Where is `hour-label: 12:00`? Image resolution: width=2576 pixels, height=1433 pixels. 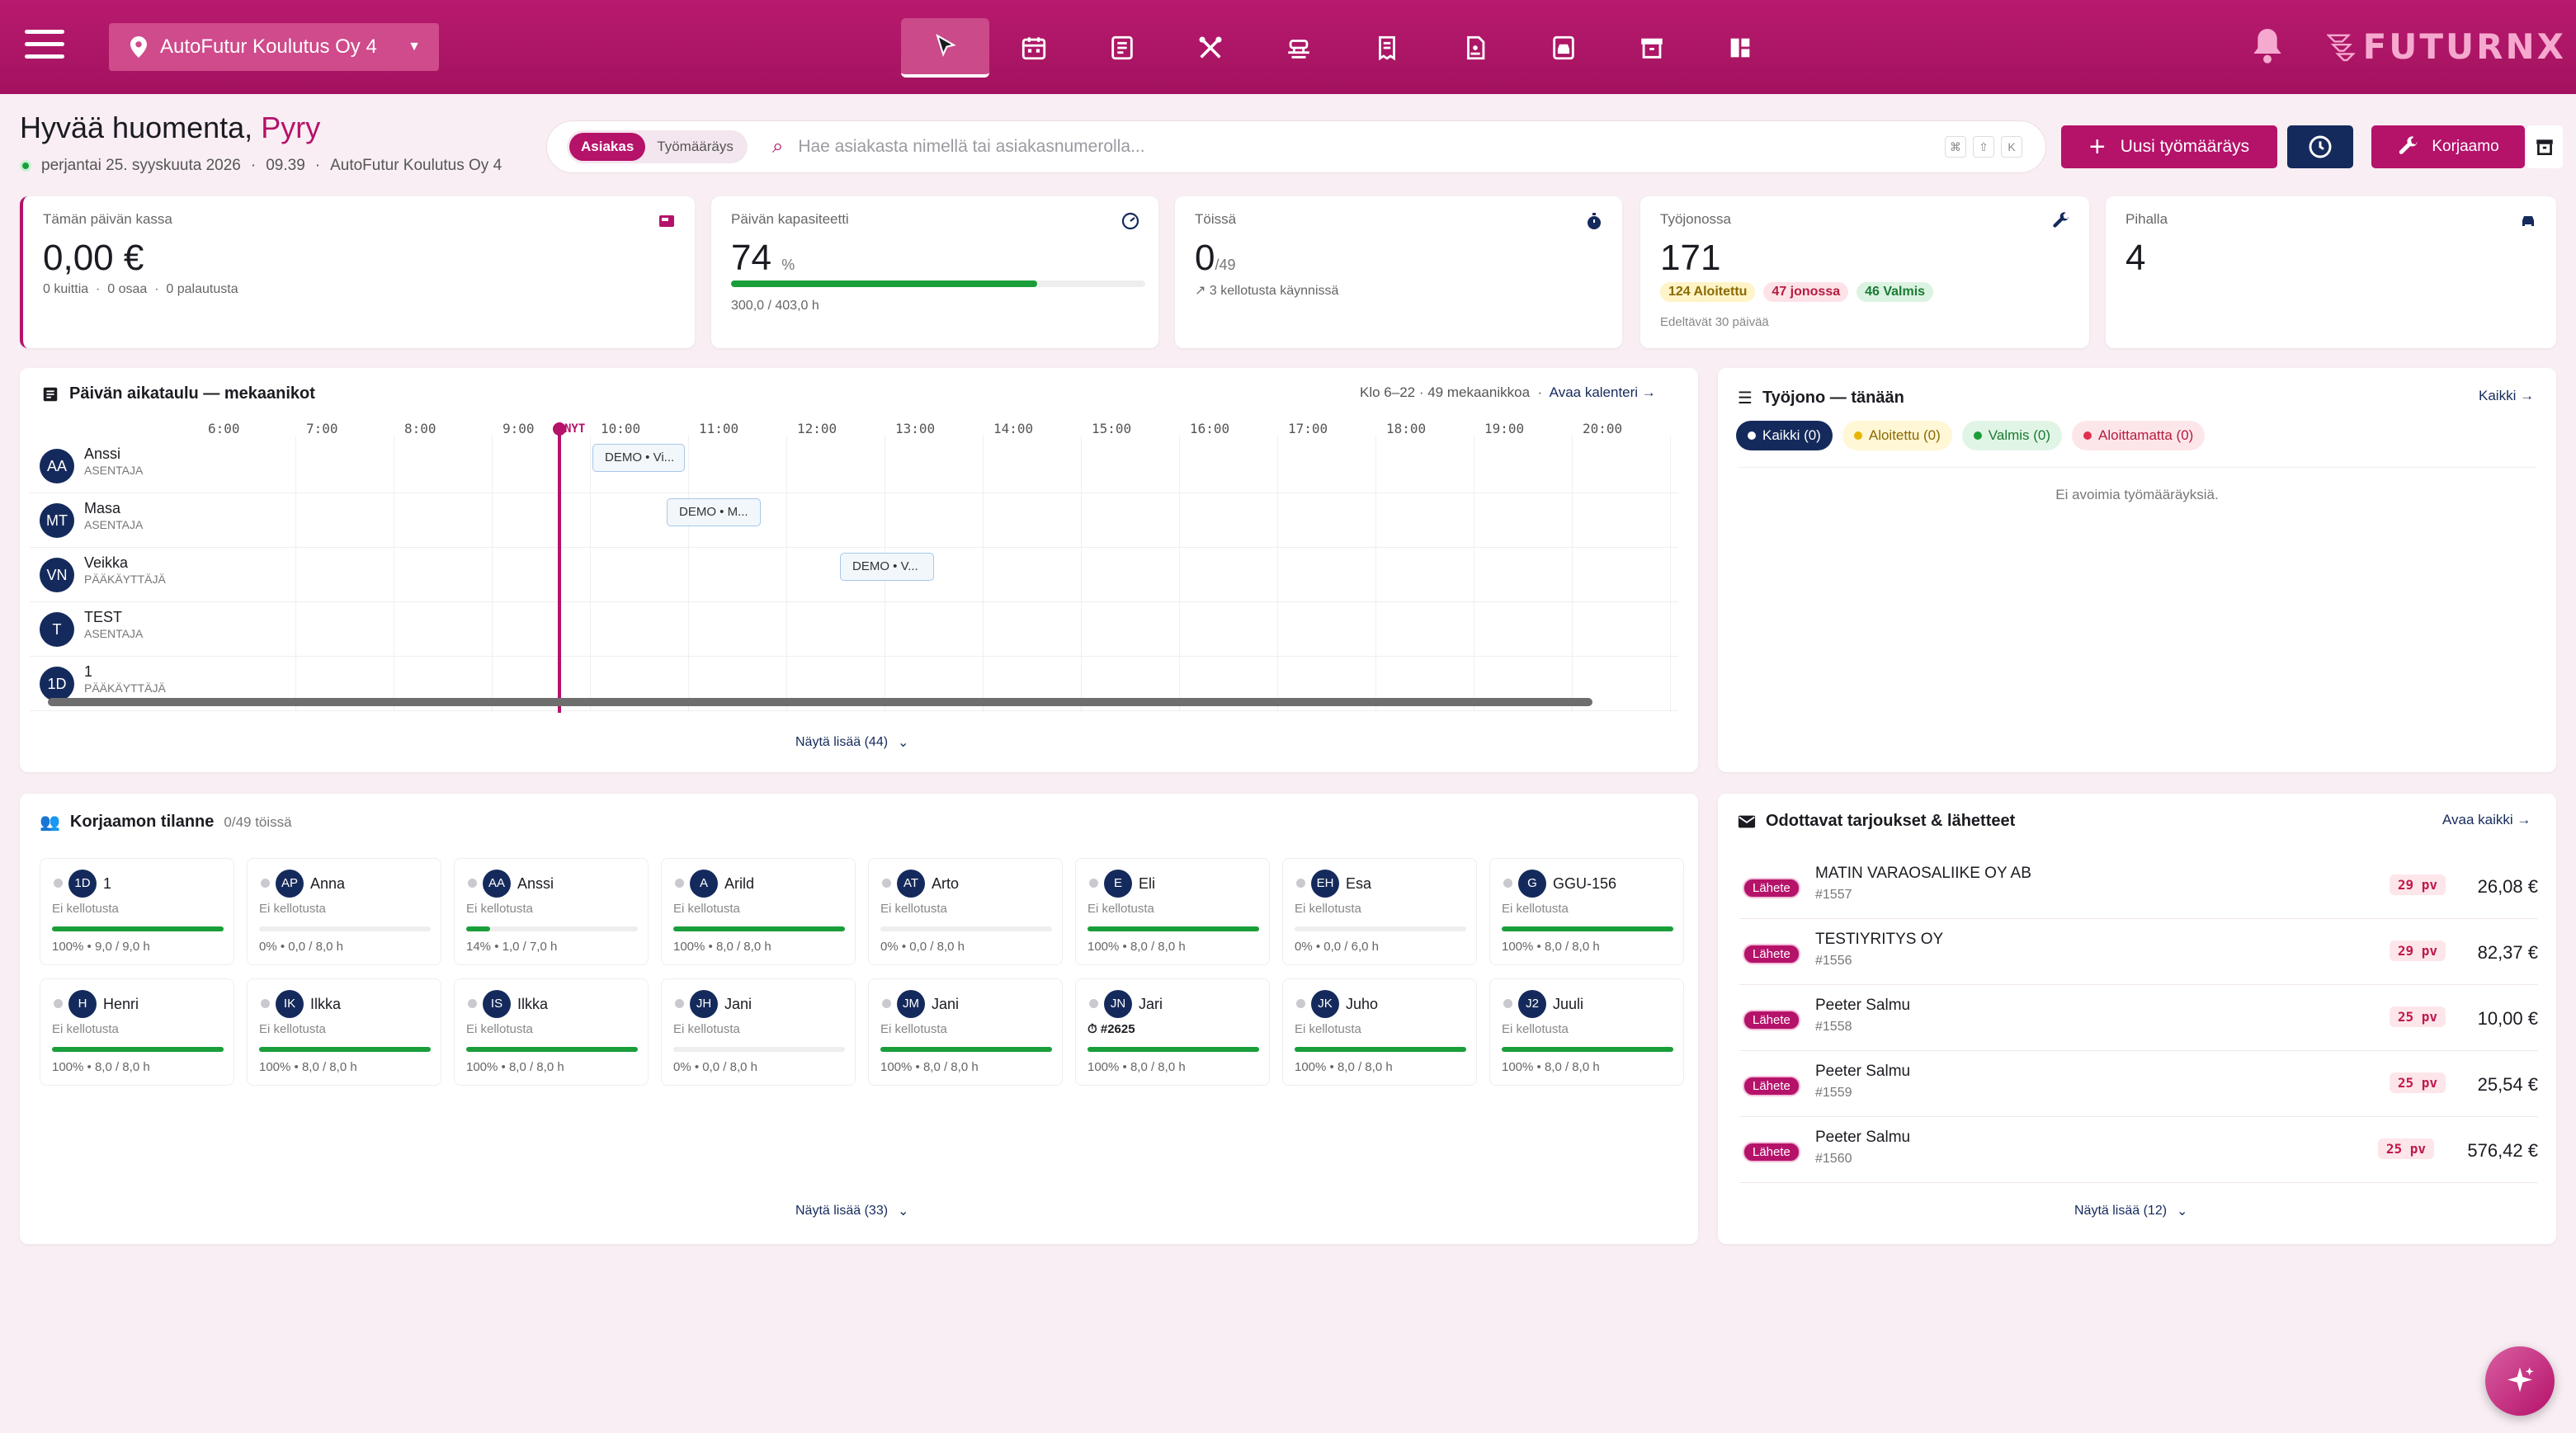 hour-label: 12:00 is located at coordinates (817, 429).